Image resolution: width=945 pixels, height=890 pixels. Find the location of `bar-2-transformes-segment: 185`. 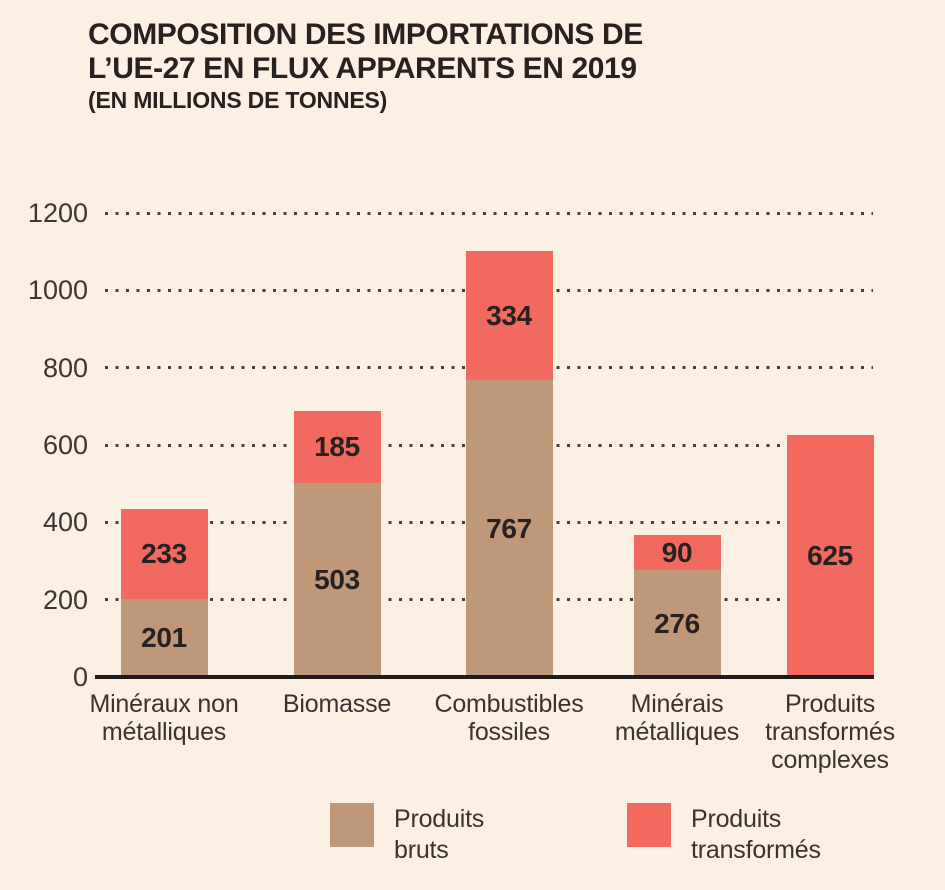

bar-2-transformes-segment: 185 is located at coordinates (337, 446).